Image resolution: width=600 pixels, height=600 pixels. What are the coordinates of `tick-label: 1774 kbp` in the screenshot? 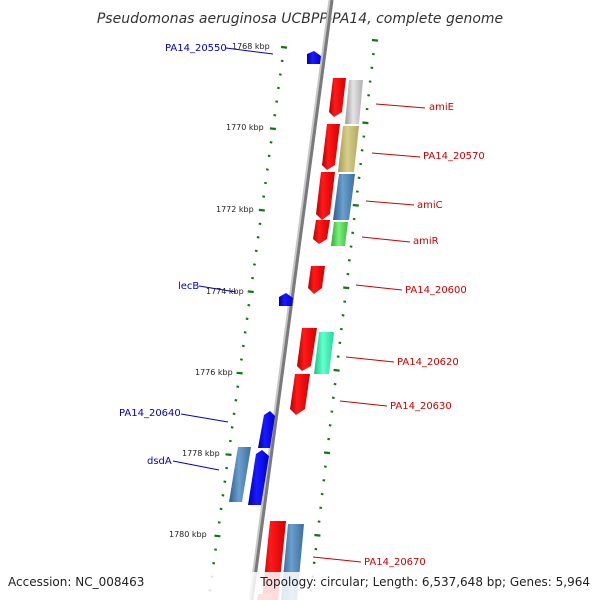 It's located at (225, 291).